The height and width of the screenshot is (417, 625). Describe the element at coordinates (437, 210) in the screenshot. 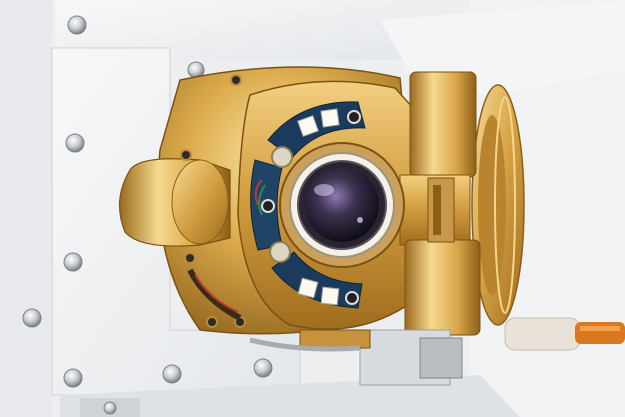

I see `hinge-slot-shadow` at that location.